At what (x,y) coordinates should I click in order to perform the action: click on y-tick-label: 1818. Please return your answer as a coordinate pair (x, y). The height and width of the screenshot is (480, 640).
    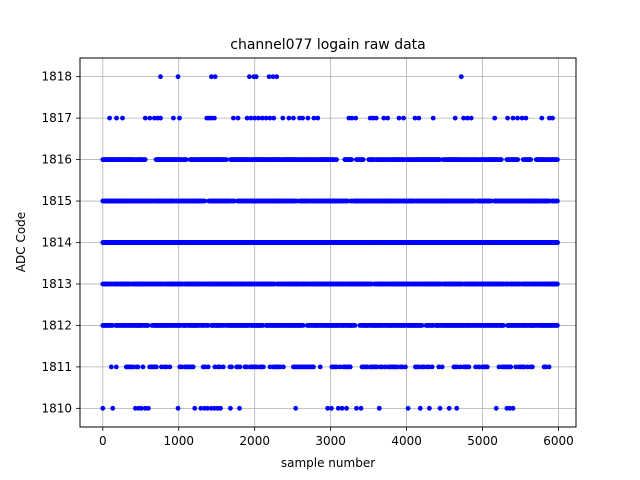
    Looking at the image, I should click on (56, 77).